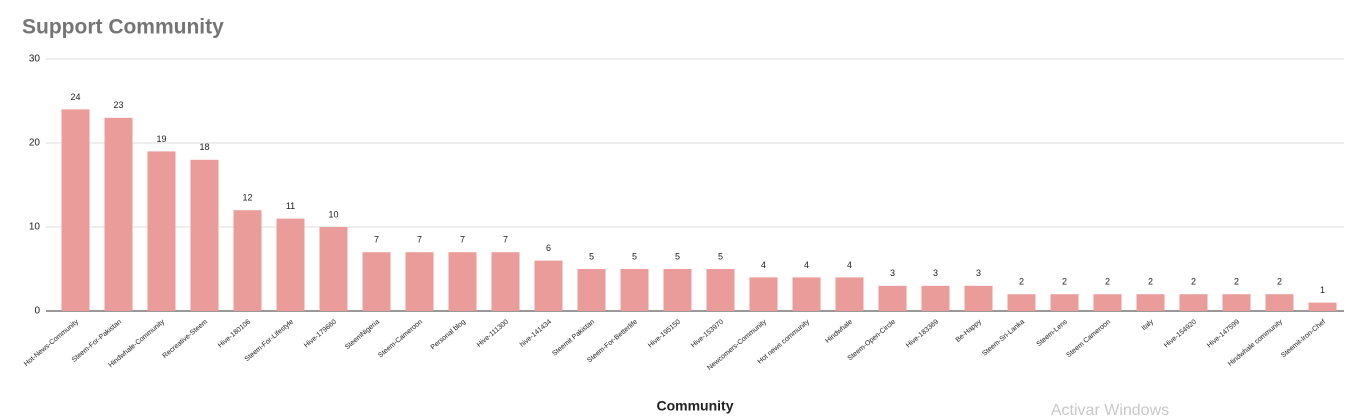  What do you see at coordinates (695, 406) in the screenshot?
I see `x-axis-title: Community` at bounding box center [695, 406].